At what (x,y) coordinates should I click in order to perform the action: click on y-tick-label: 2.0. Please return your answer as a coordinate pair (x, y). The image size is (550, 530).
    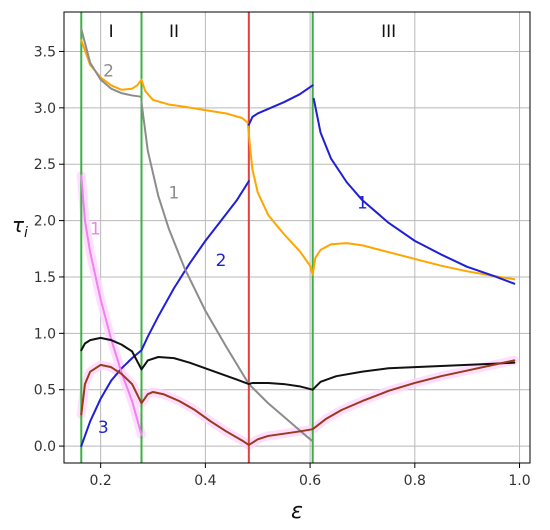
    Looking at the image, I should click on (45, 222).